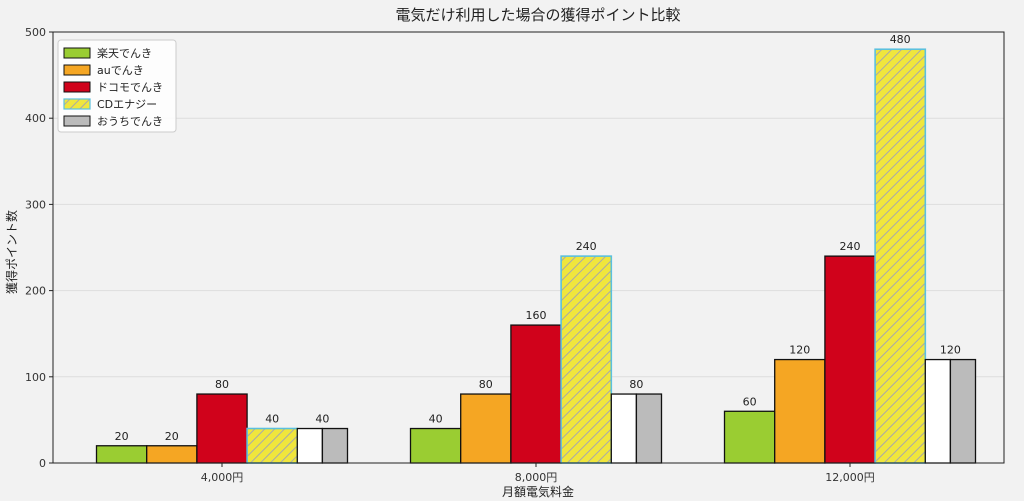 Image resolution: width=1024 pixels, height=501 pixels. What do you see at coordinates (11, 252) in the screenshot?
I see `y-axis-title: 獲得ポイント数` at bounding box center [11, 252].